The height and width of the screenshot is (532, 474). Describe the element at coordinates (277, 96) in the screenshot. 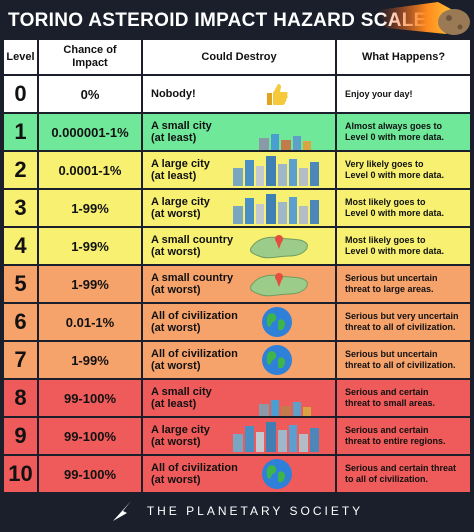

I see `thumbs-up-icon` at that location.